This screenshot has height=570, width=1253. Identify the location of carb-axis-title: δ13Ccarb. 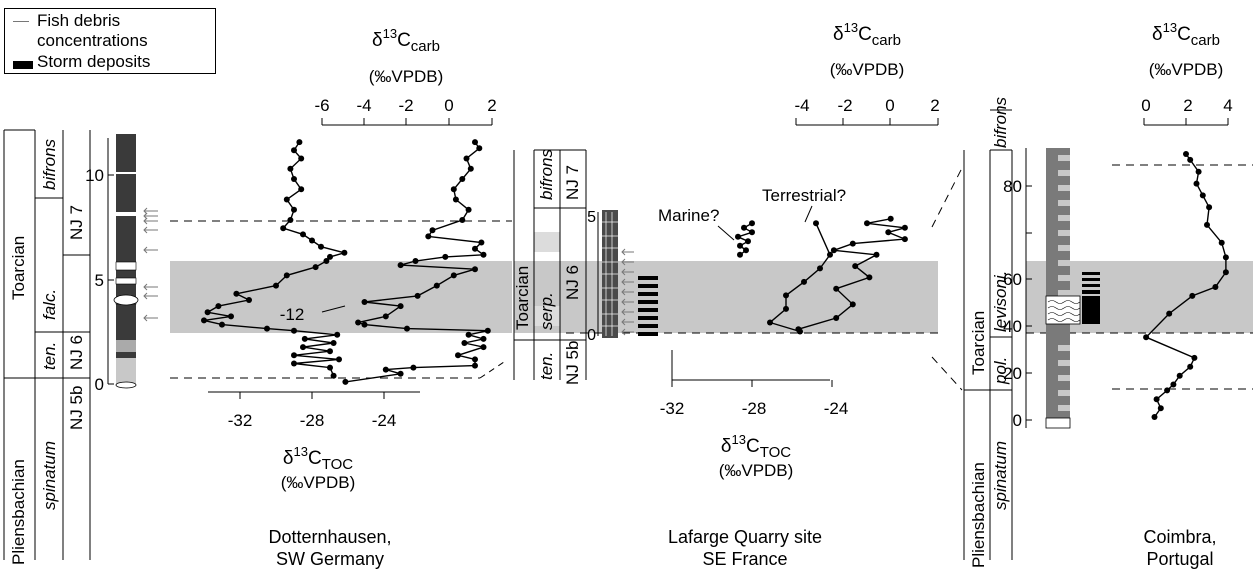
(1186, 34).